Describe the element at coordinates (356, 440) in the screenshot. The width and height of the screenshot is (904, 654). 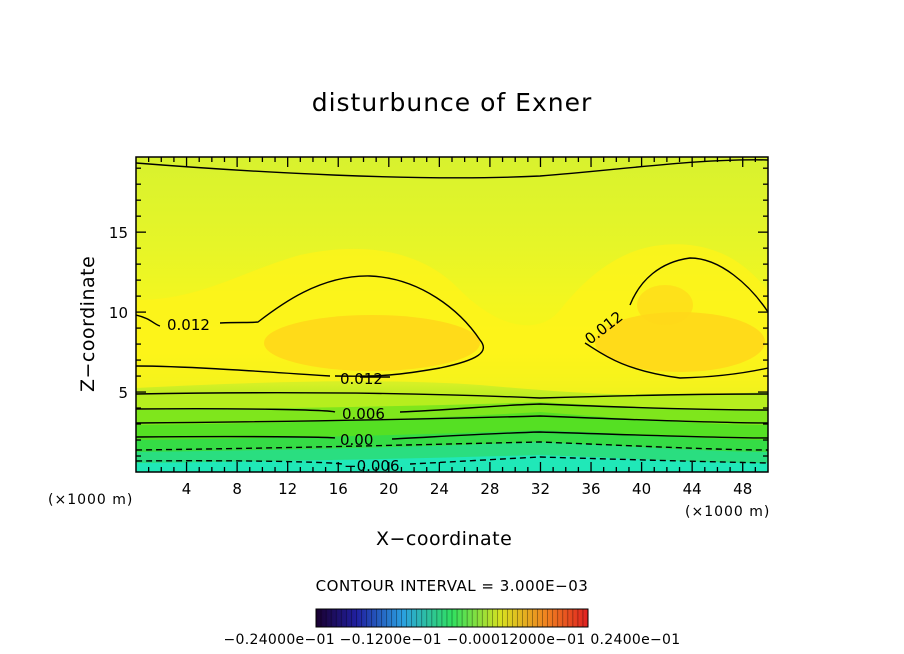
I see `contour-label: 0.00` at that location.